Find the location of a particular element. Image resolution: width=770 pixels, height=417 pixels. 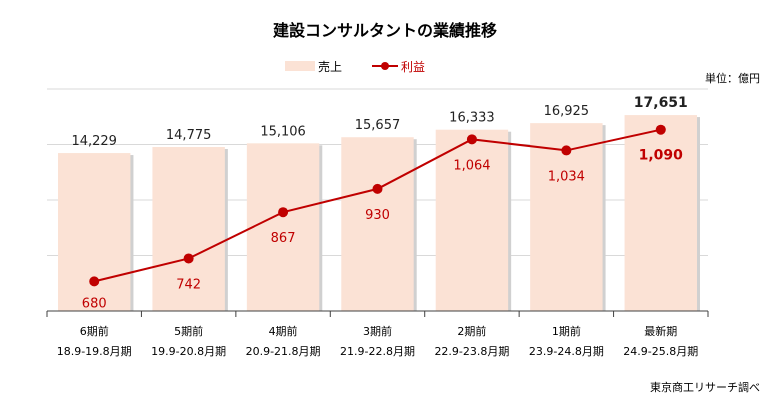

legend-label-profit: 利益 is located at coordinates (413, 67).